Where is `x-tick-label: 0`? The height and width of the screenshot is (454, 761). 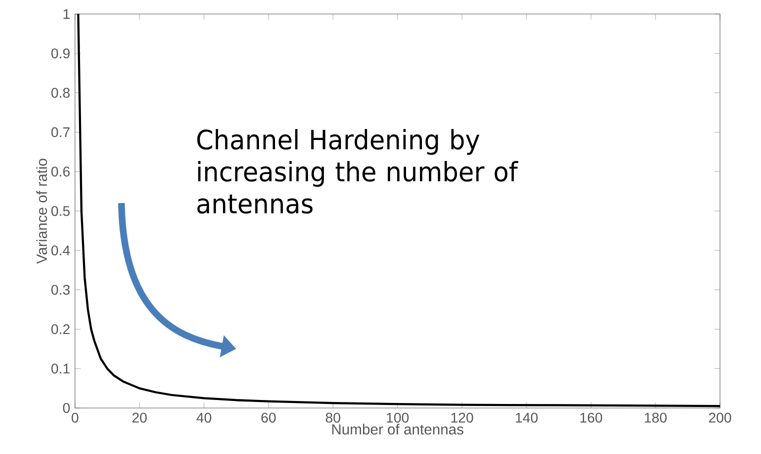
x-tick-label: 0 is located at coordinates (75, 417).